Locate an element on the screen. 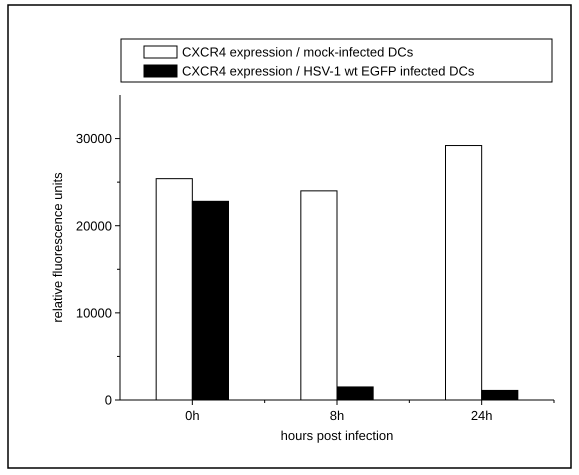 The image size is (579, 475). y-tick-label: 0 is located at coordinates (108, 400).